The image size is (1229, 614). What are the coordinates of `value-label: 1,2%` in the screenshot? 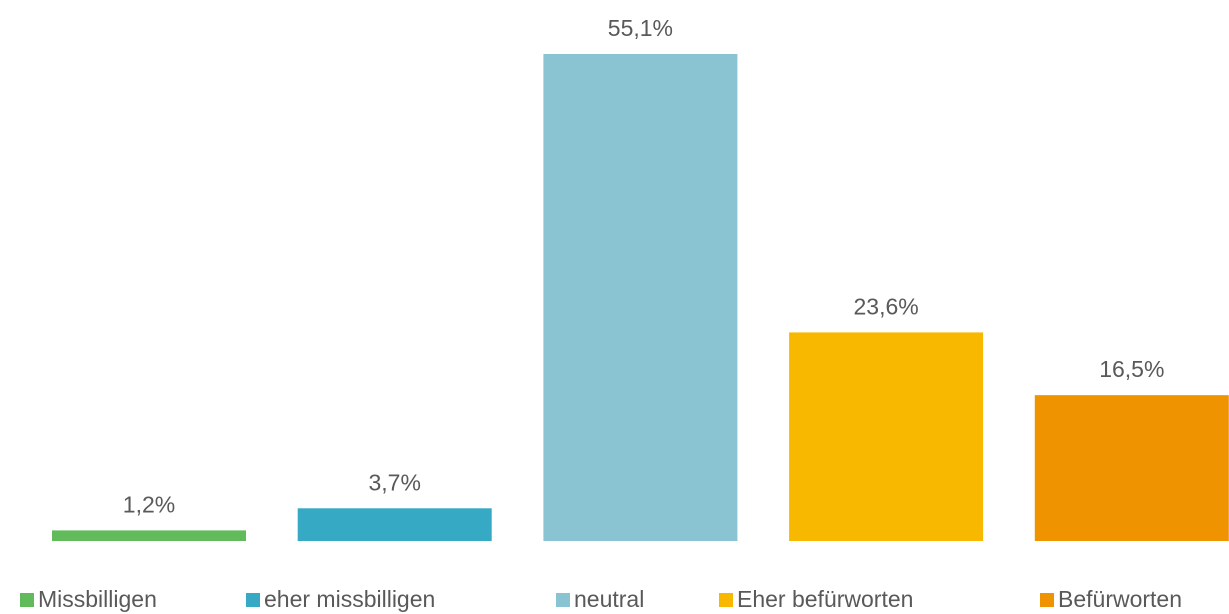 It's located at (149, 504).